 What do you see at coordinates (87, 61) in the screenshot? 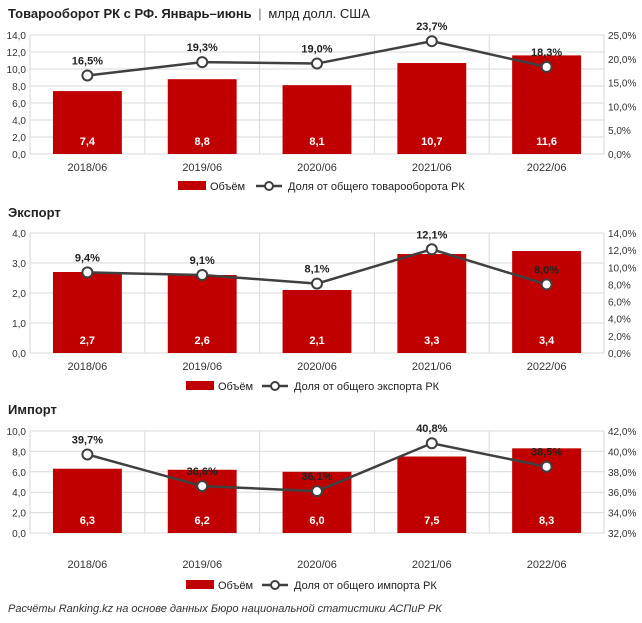
I see `share-label: 16,5%` at bounding box center [87, 61].